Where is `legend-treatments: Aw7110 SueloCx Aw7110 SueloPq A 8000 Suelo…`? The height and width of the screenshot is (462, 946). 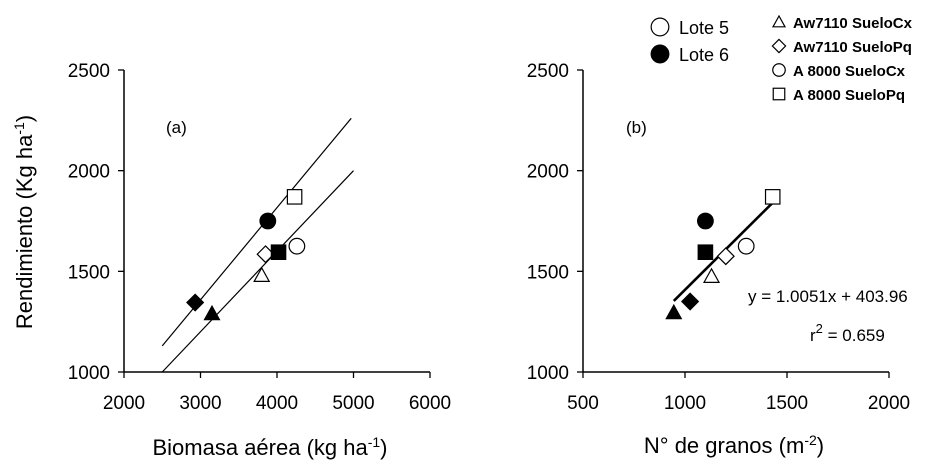
legend-treatments: Aw7110 SueloCx Aw7110 SueloPq A 8000 Suelo… is located at coordinates (842, 59).